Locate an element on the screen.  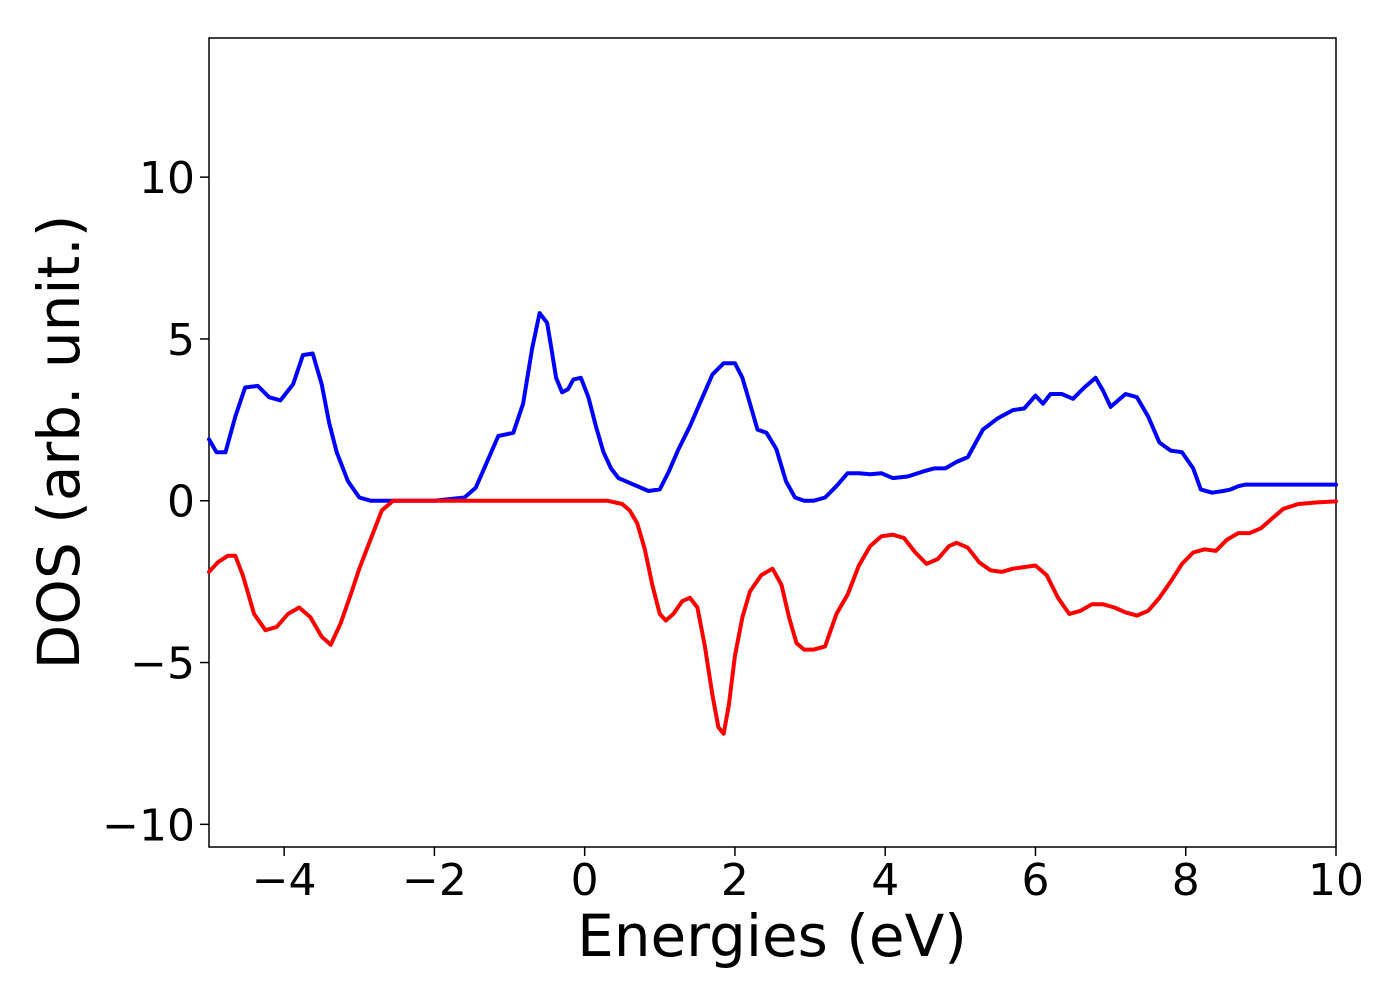
x-tick-label: 6 is located at coordinates (1035, 880).